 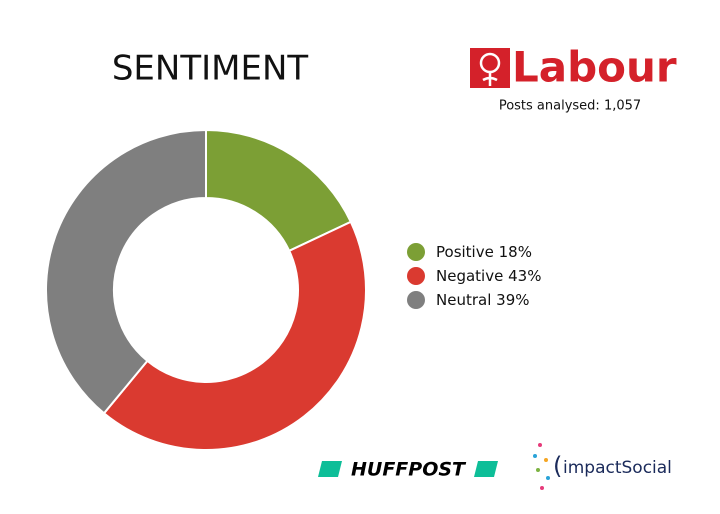 I want to click on subtitle: Posts analysed: 1,057, so click(x=570, y=106).